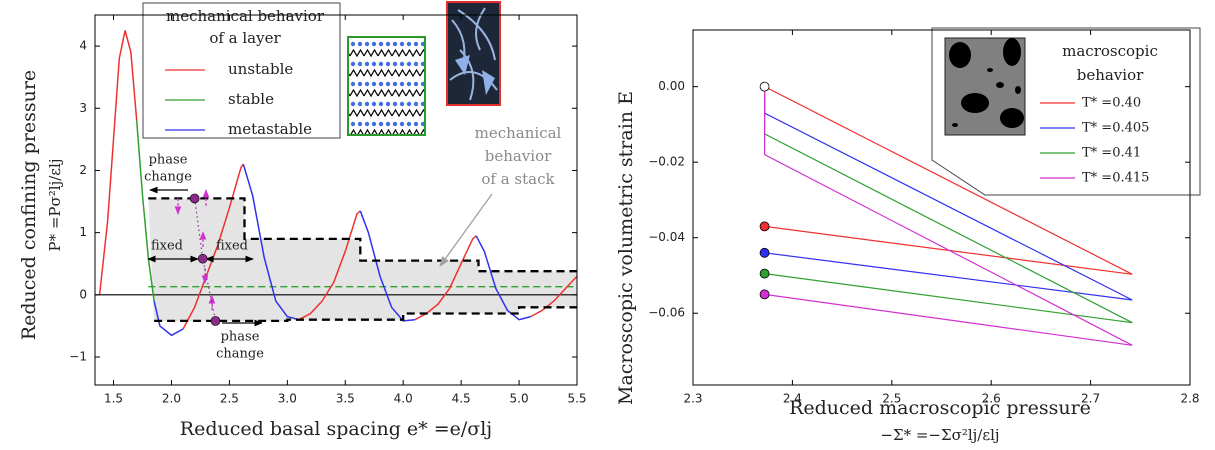 This screenshot has width=1215, height=450. I want to click on start-point, so click(764, 86).